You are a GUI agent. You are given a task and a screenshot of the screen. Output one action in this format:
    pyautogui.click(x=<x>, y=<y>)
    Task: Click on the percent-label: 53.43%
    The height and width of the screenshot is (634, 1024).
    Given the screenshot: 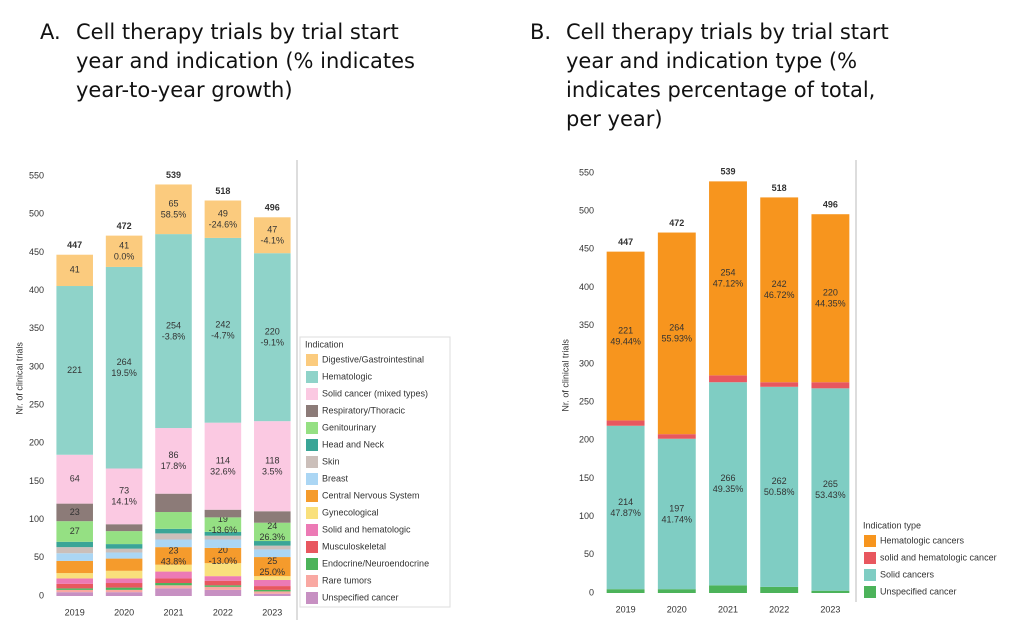 What is the action you would take?
    pyautogui.click(x=830, y=495)
    